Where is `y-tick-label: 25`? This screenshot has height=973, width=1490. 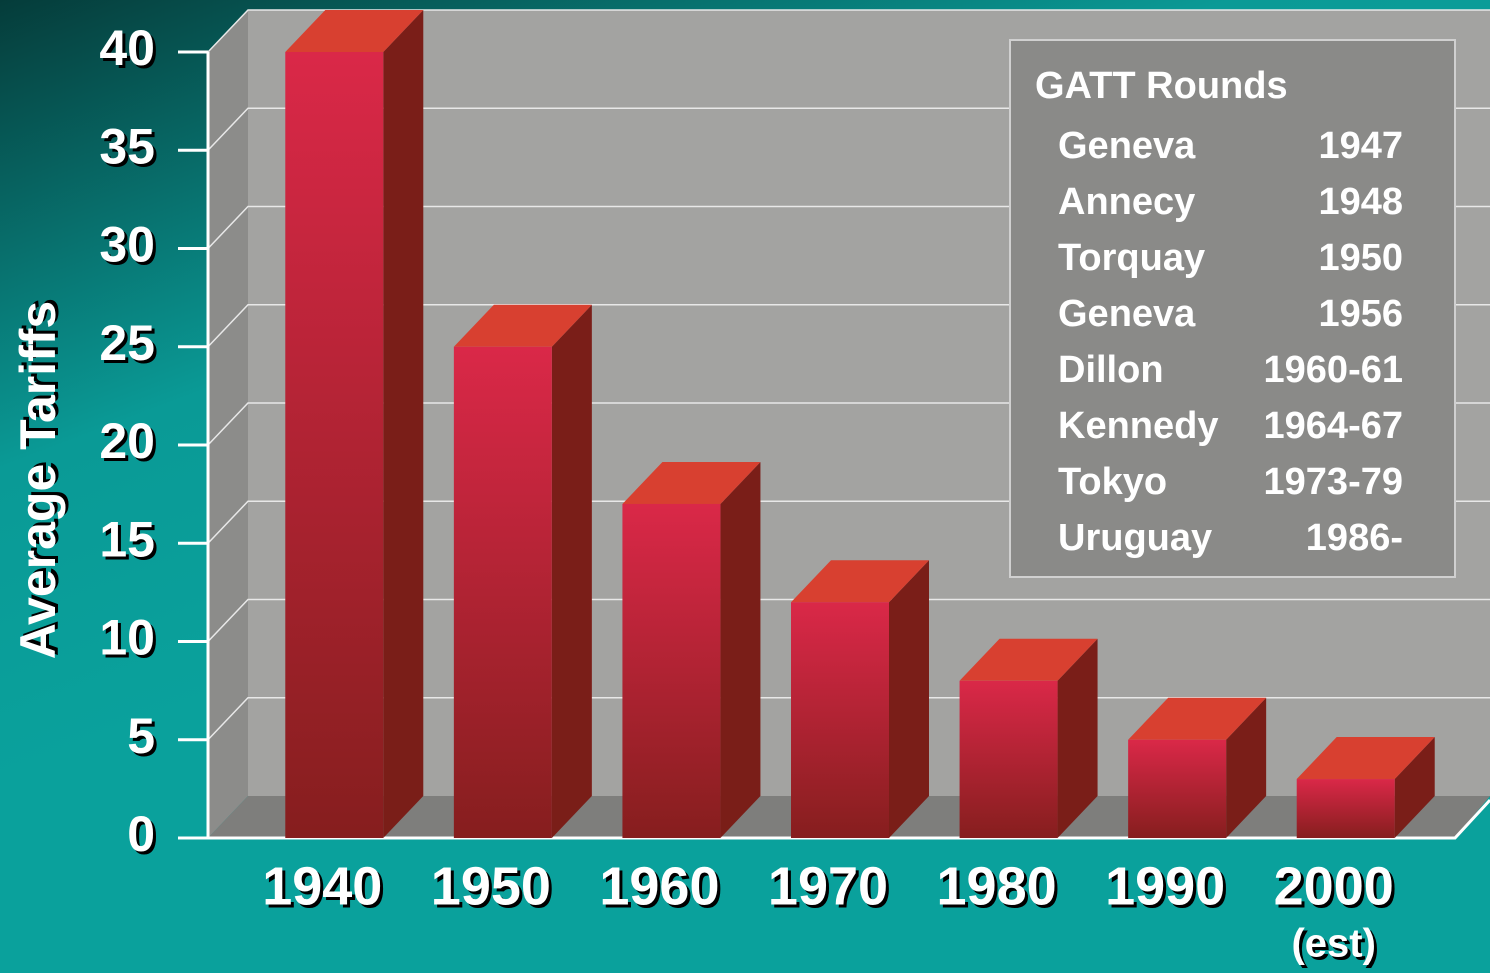
y-tick-label: 25 is located at coordinates (127, 343).